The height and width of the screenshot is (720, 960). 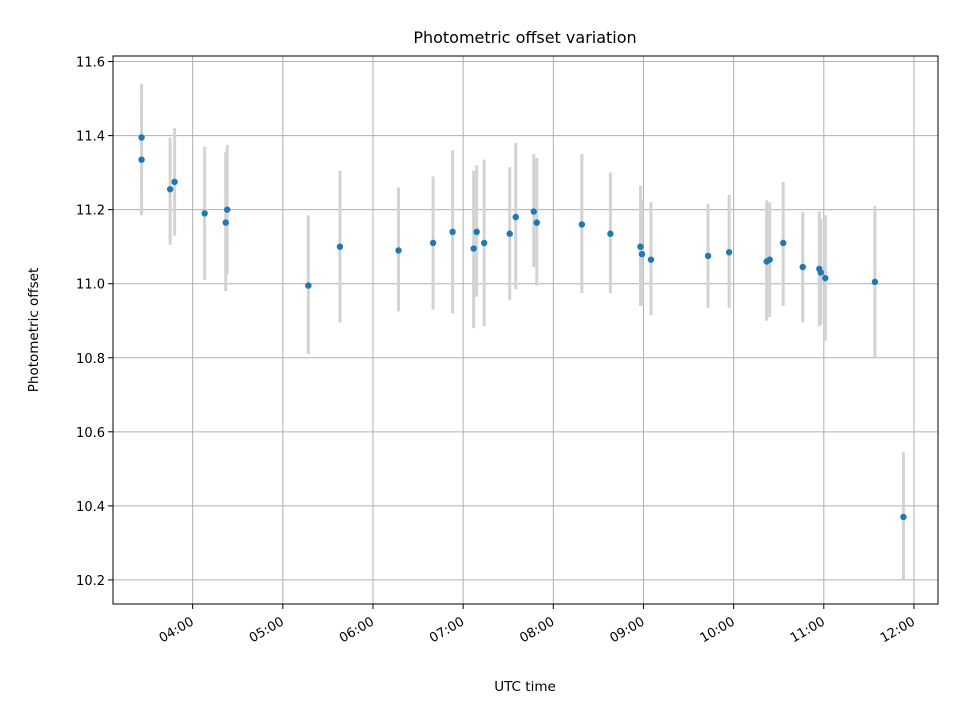 I want to click on y-tick-label: 11.4, so click(x=90, y=137).